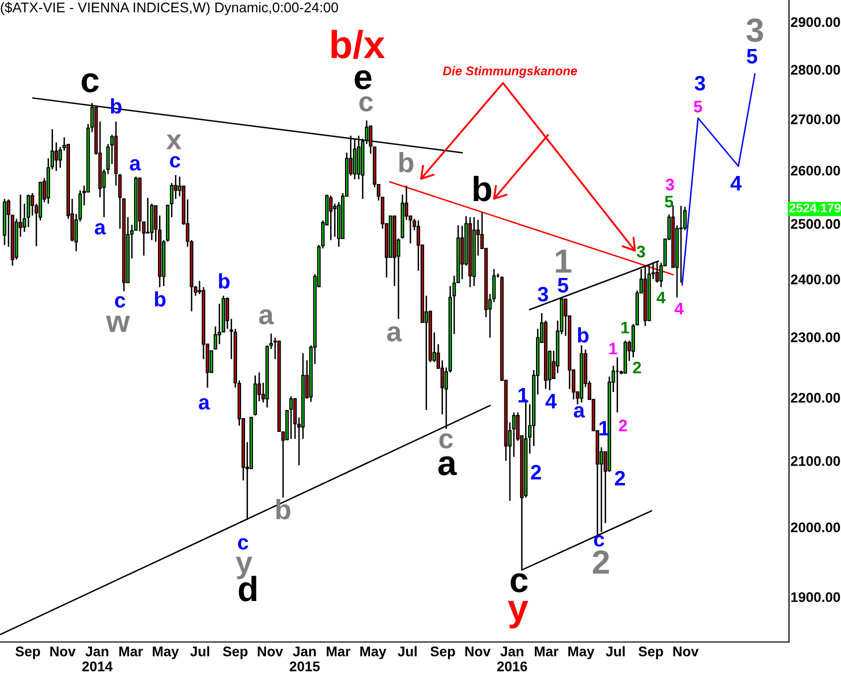 The width and height of the screenshot is (841, 677). I want to click on y-tick-label: 2700.00, so click(815, 119).